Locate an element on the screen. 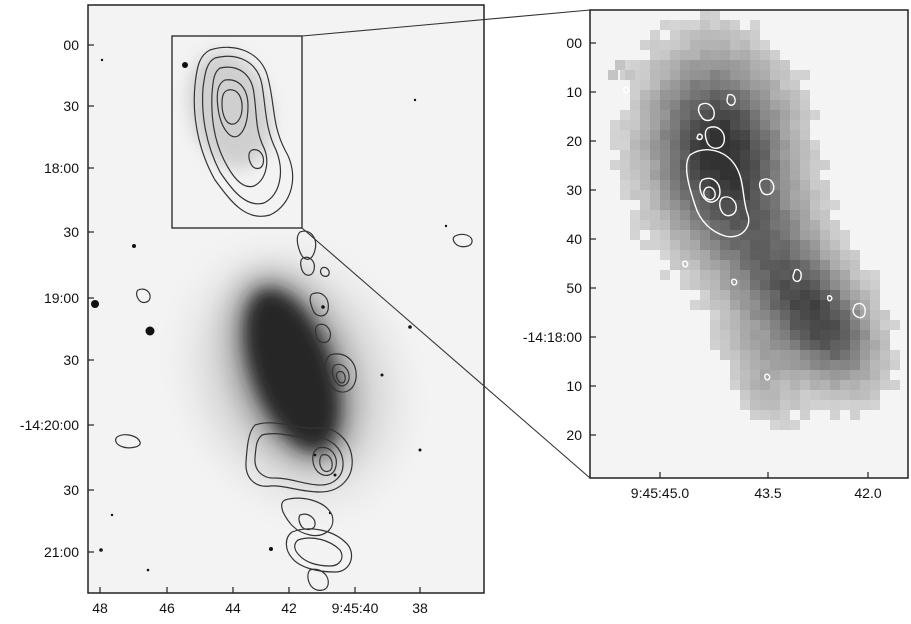  left-y-tick-label: 30 is located at coordinates (71, 232).